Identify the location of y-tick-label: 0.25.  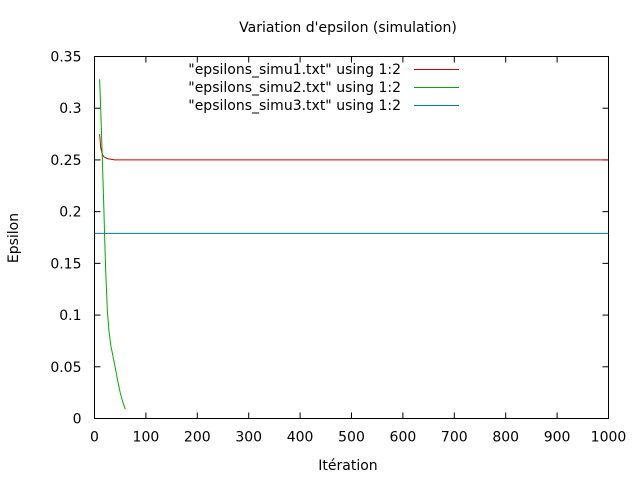
(65, 161).